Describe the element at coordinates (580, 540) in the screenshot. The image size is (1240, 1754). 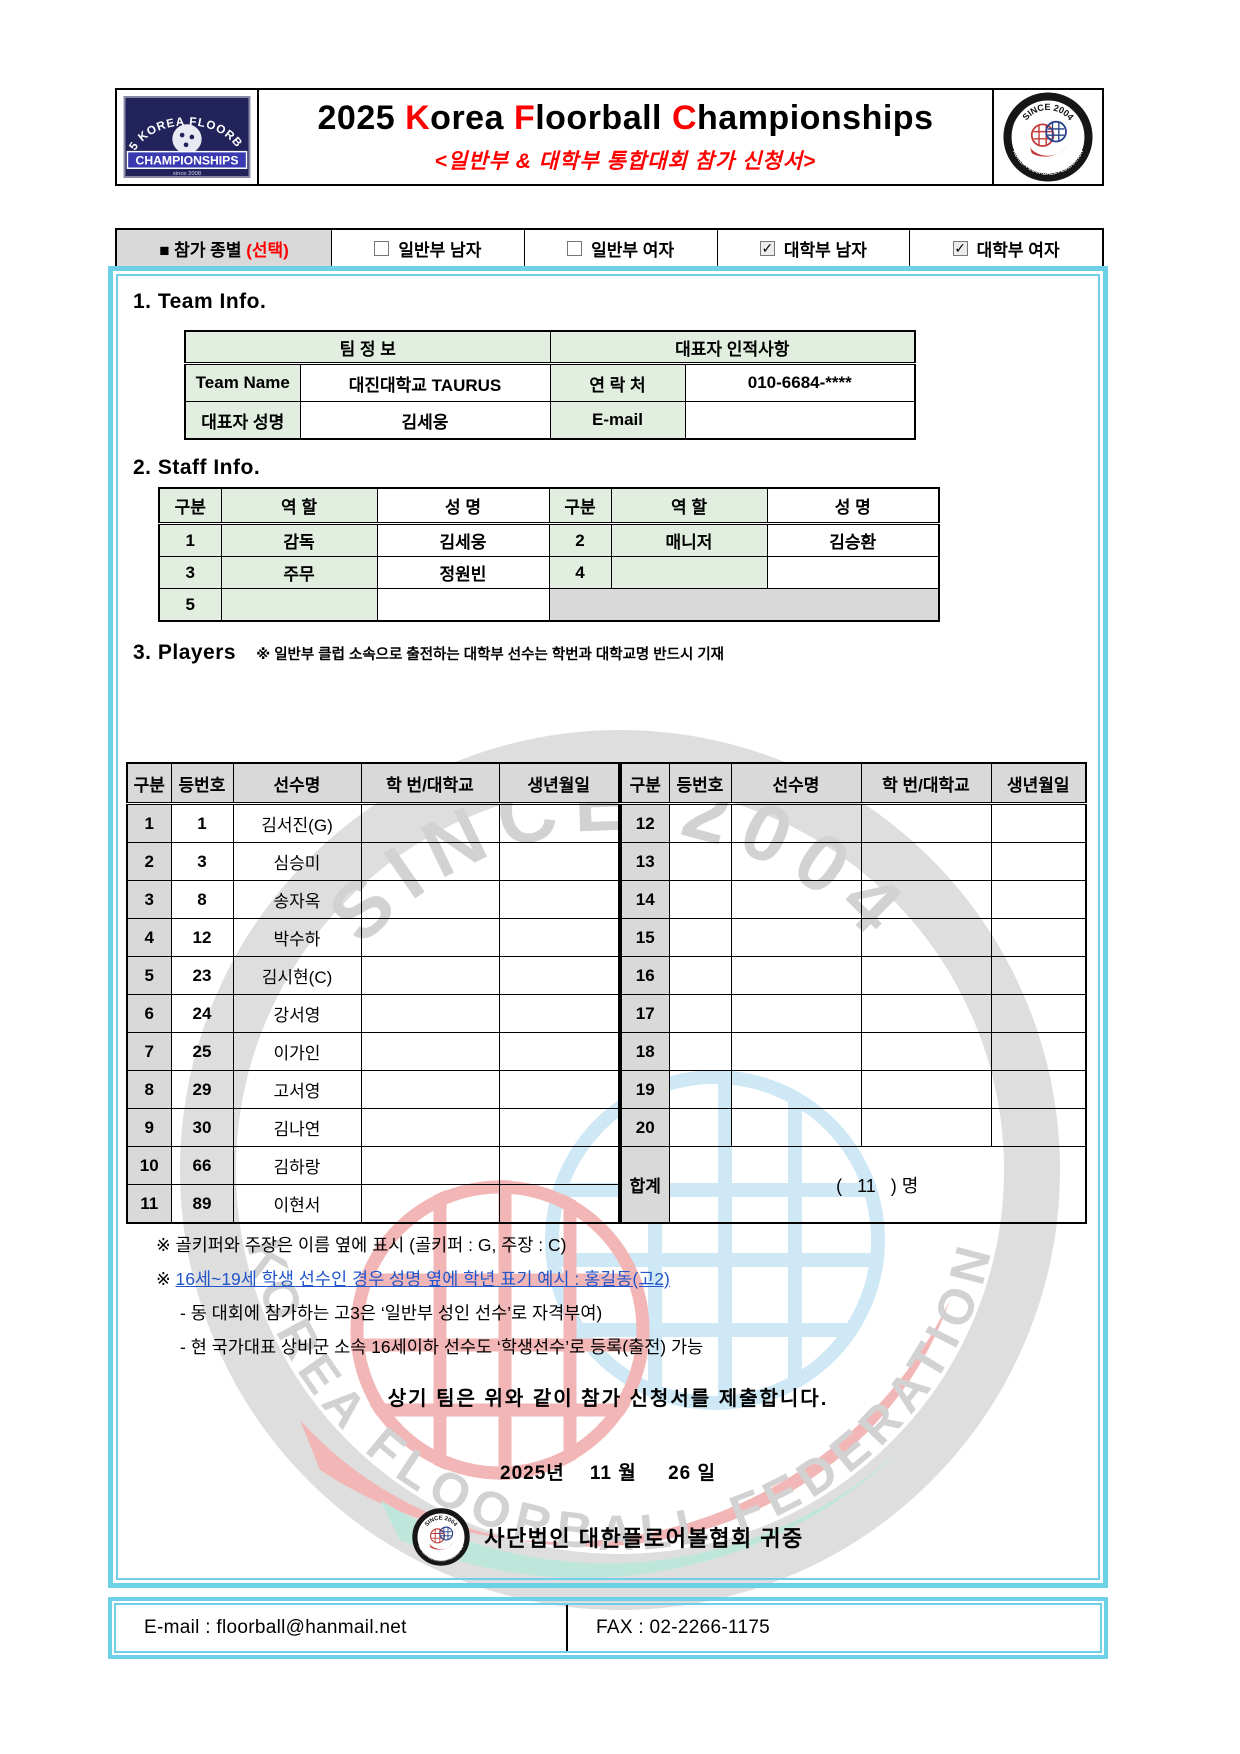
I see `staff-no: 2` at that location.